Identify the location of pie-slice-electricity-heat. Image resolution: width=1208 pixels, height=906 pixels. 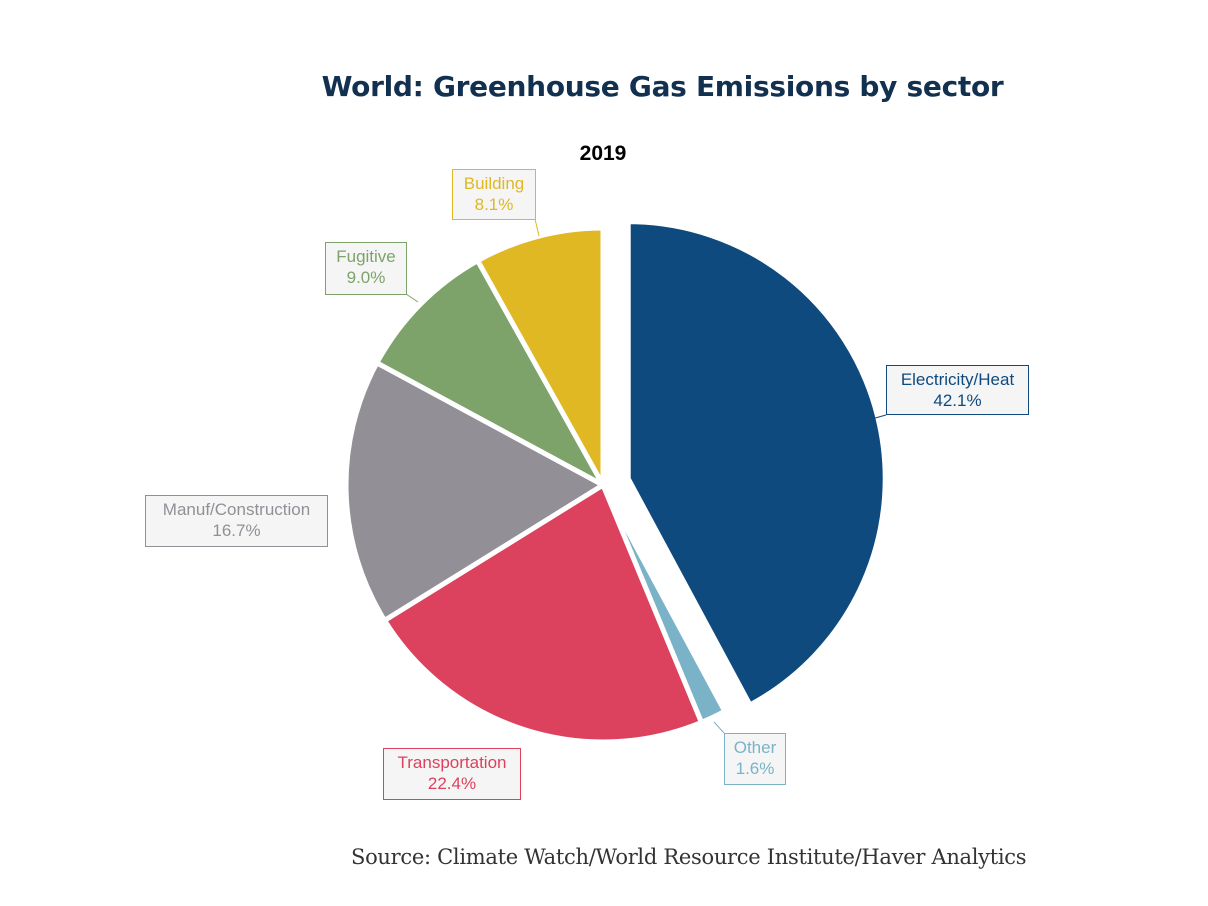
(756, 464).